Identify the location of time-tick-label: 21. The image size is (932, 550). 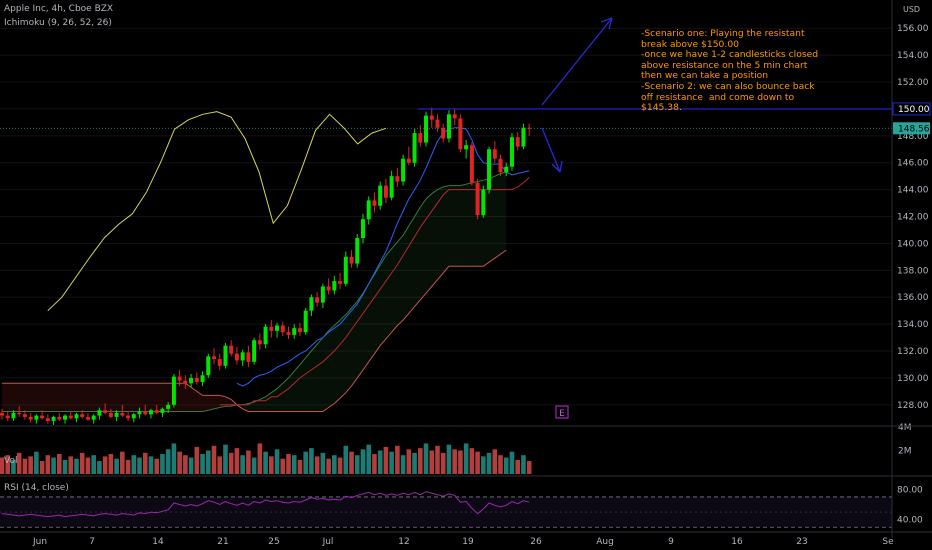
(222, 542).